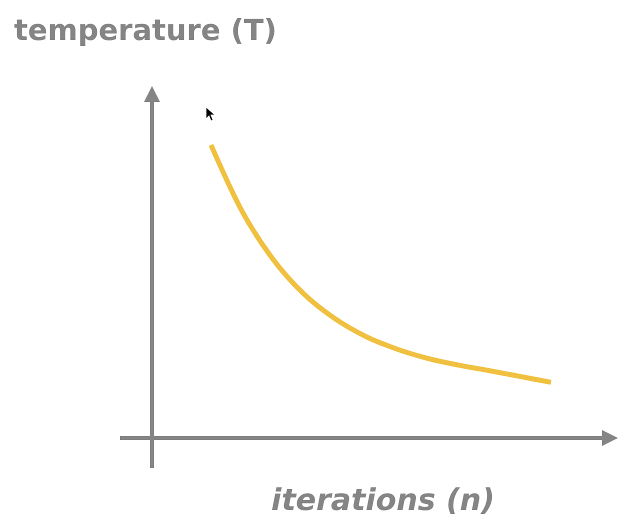 This screenshot has width=619, height=518. Describe the element at coordinates (145, 30) in the screenshot. I see `chart-title: temperature (T)` at that location.